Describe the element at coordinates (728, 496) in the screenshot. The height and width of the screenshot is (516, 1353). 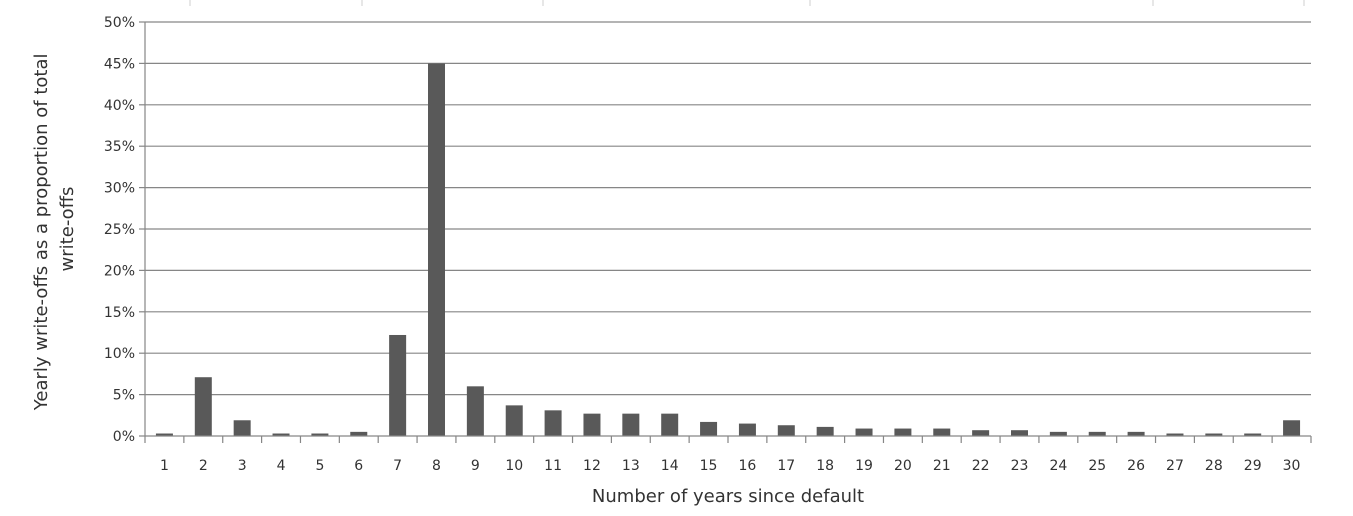
I see `x-axis-title: Number of years since default` at that location.